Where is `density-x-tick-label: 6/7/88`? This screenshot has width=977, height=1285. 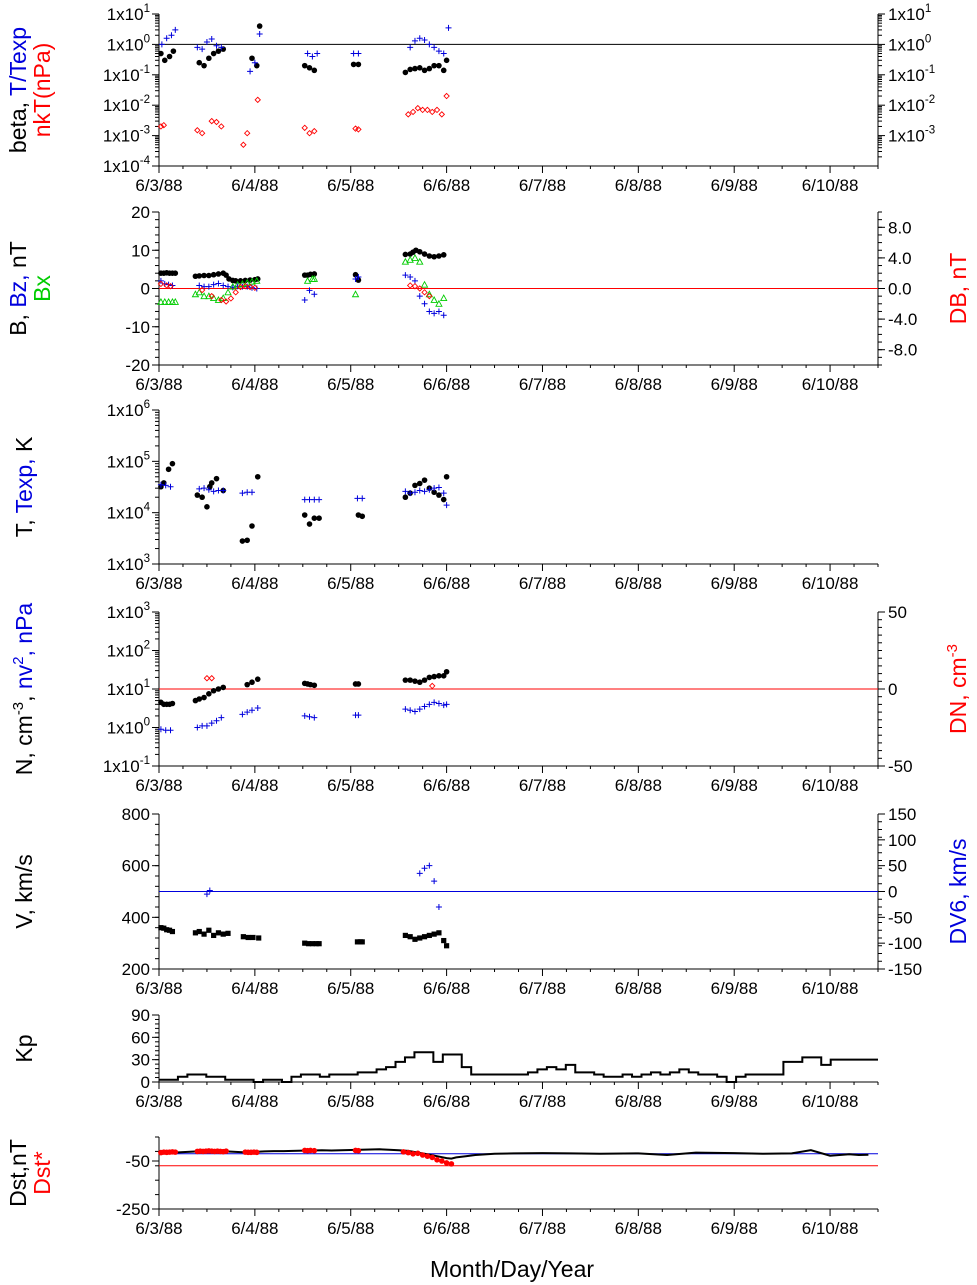 density-x-tick-label: 6/7/88 is located at coordinates (542, 785).